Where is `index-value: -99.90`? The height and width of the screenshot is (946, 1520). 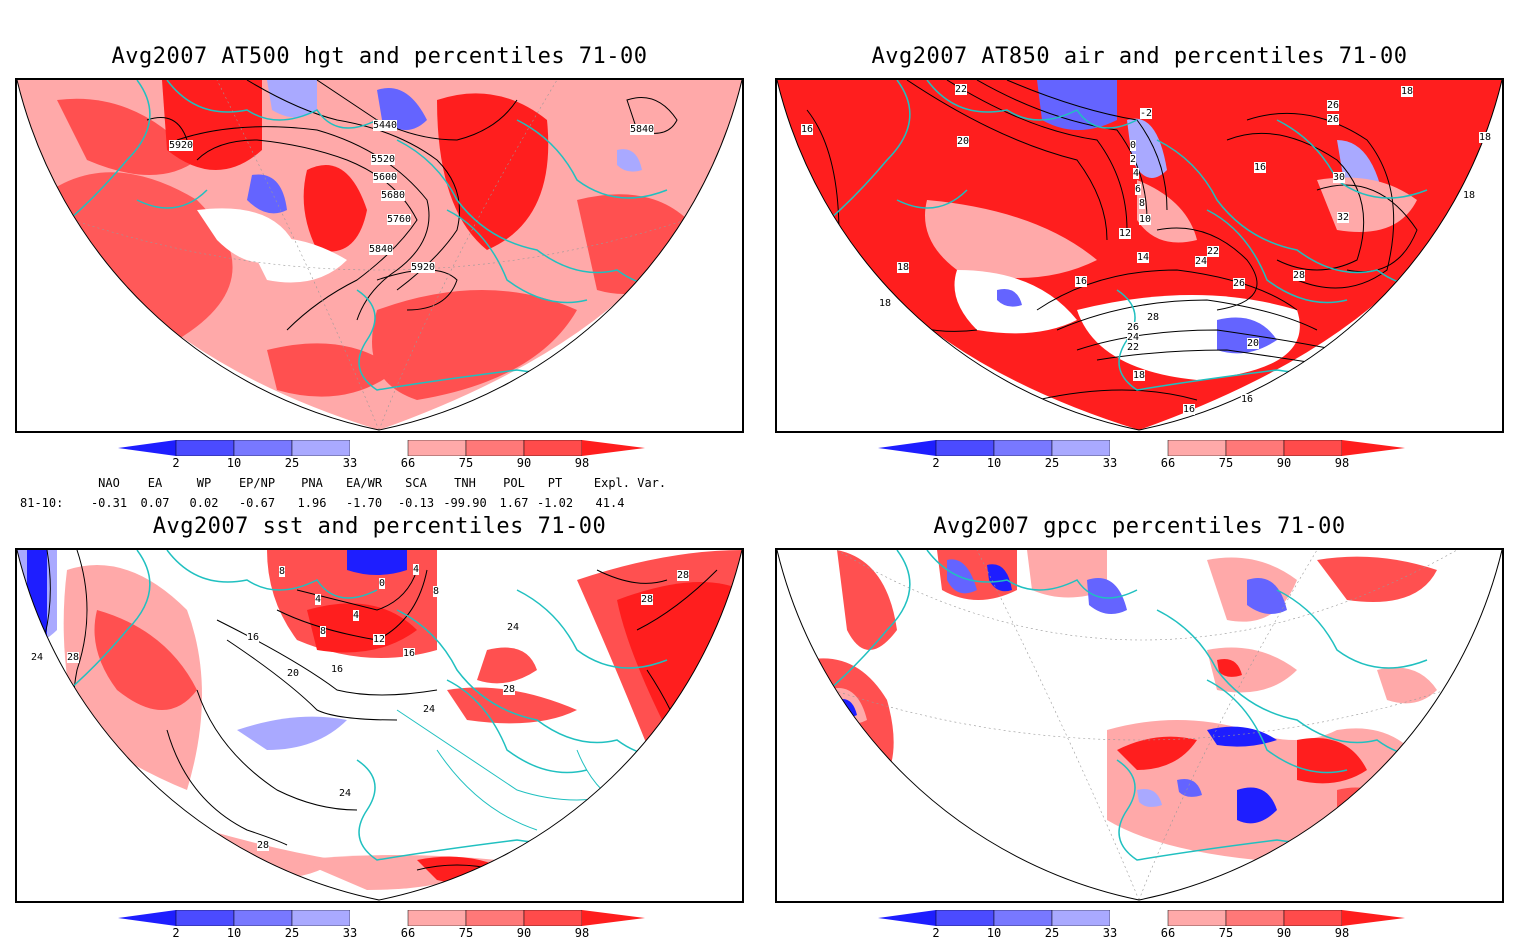 index-value: -99.90 is located at coordinates (465, 503).